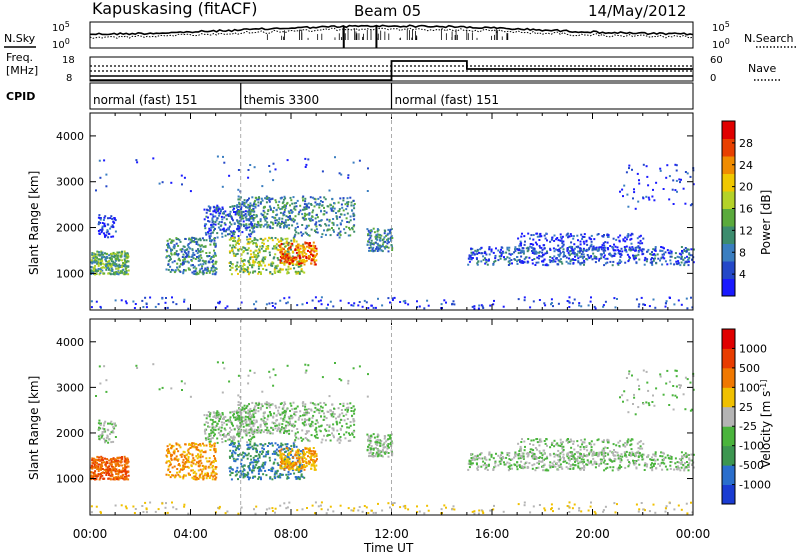 The image size is (800, 554). Describe the element at coordinates (728, 287) in the screenshot. I see `colorbar-swatch` at that location.